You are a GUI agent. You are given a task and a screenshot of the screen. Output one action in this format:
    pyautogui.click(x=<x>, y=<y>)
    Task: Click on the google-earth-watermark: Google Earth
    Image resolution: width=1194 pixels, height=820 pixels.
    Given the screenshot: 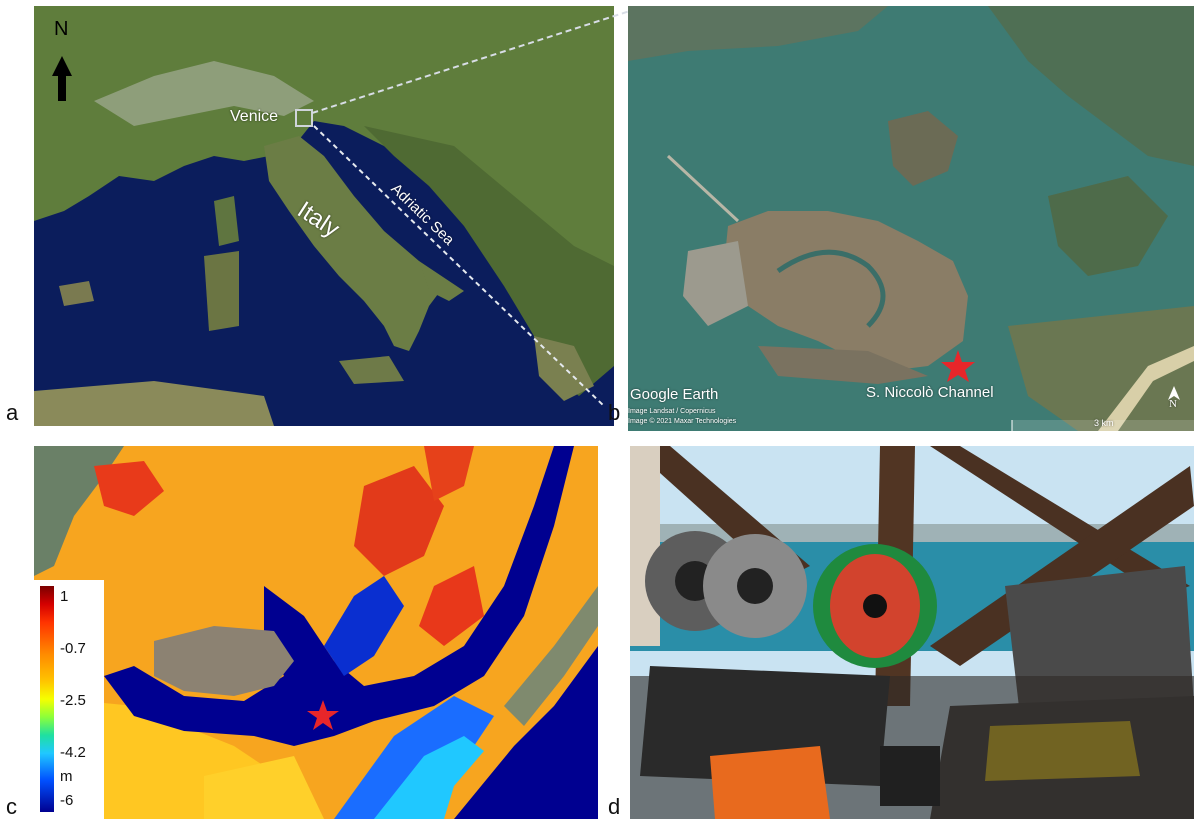 What is the action you would take?
    pyautogui.click(x=674, y=394)
    